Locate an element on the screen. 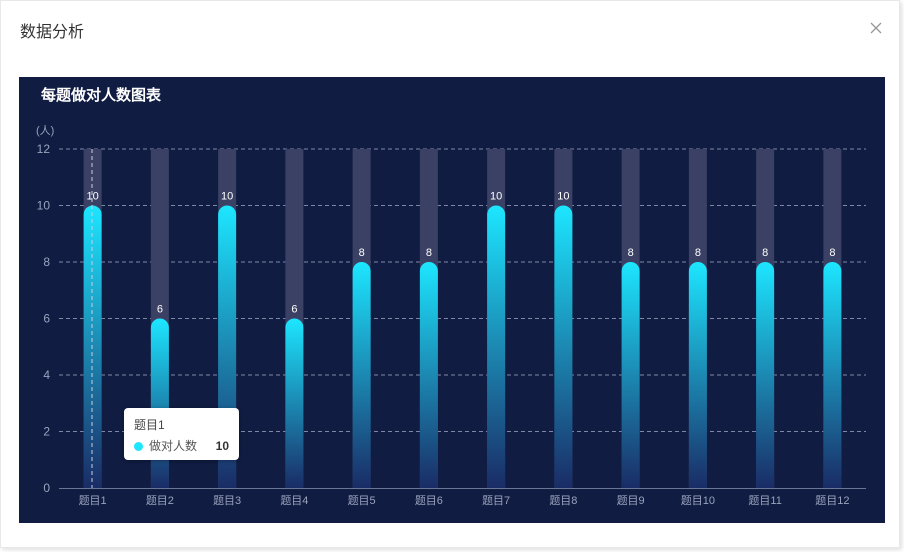 The width and height of the screenshot is (904, 552). chart-title: 每题做对人数图表 is located at coordinates (101, 95).